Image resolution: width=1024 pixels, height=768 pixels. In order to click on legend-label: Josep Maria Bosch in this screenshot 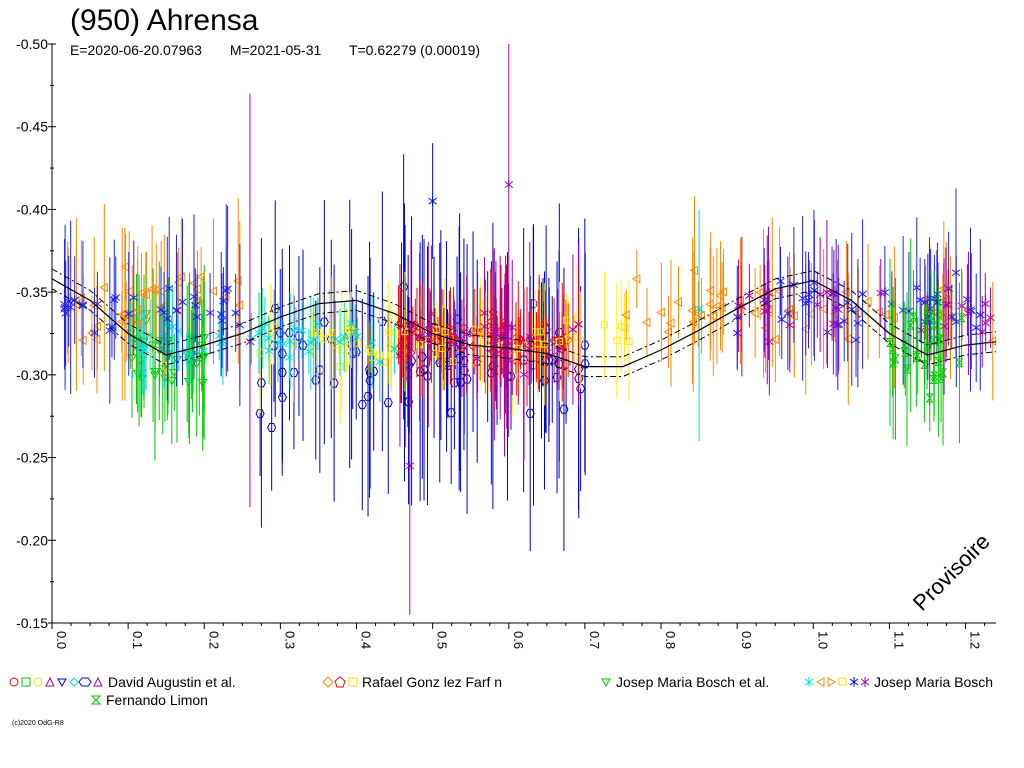, I will do `click(934, 682)`.